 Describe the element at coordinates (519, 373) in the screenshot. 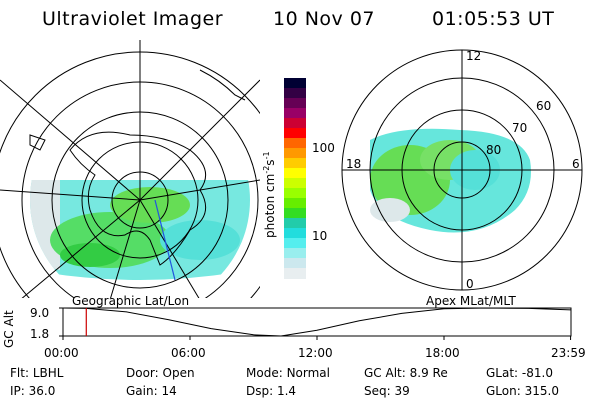

I see `footer-glat: GLat: -81.0` at that location.